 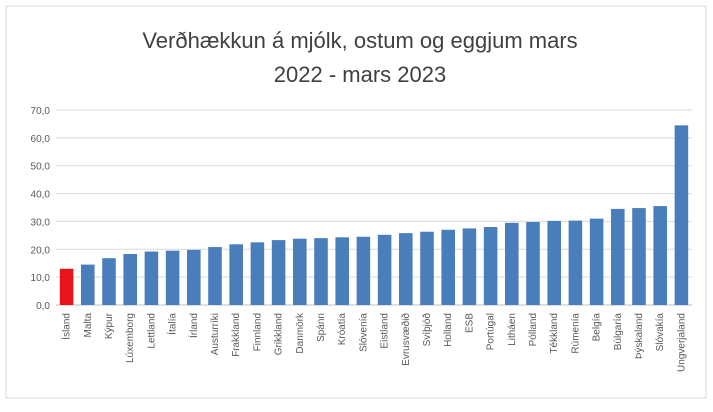 I want to click on x-tick-label: Eistland, so click(x=385, y=331).